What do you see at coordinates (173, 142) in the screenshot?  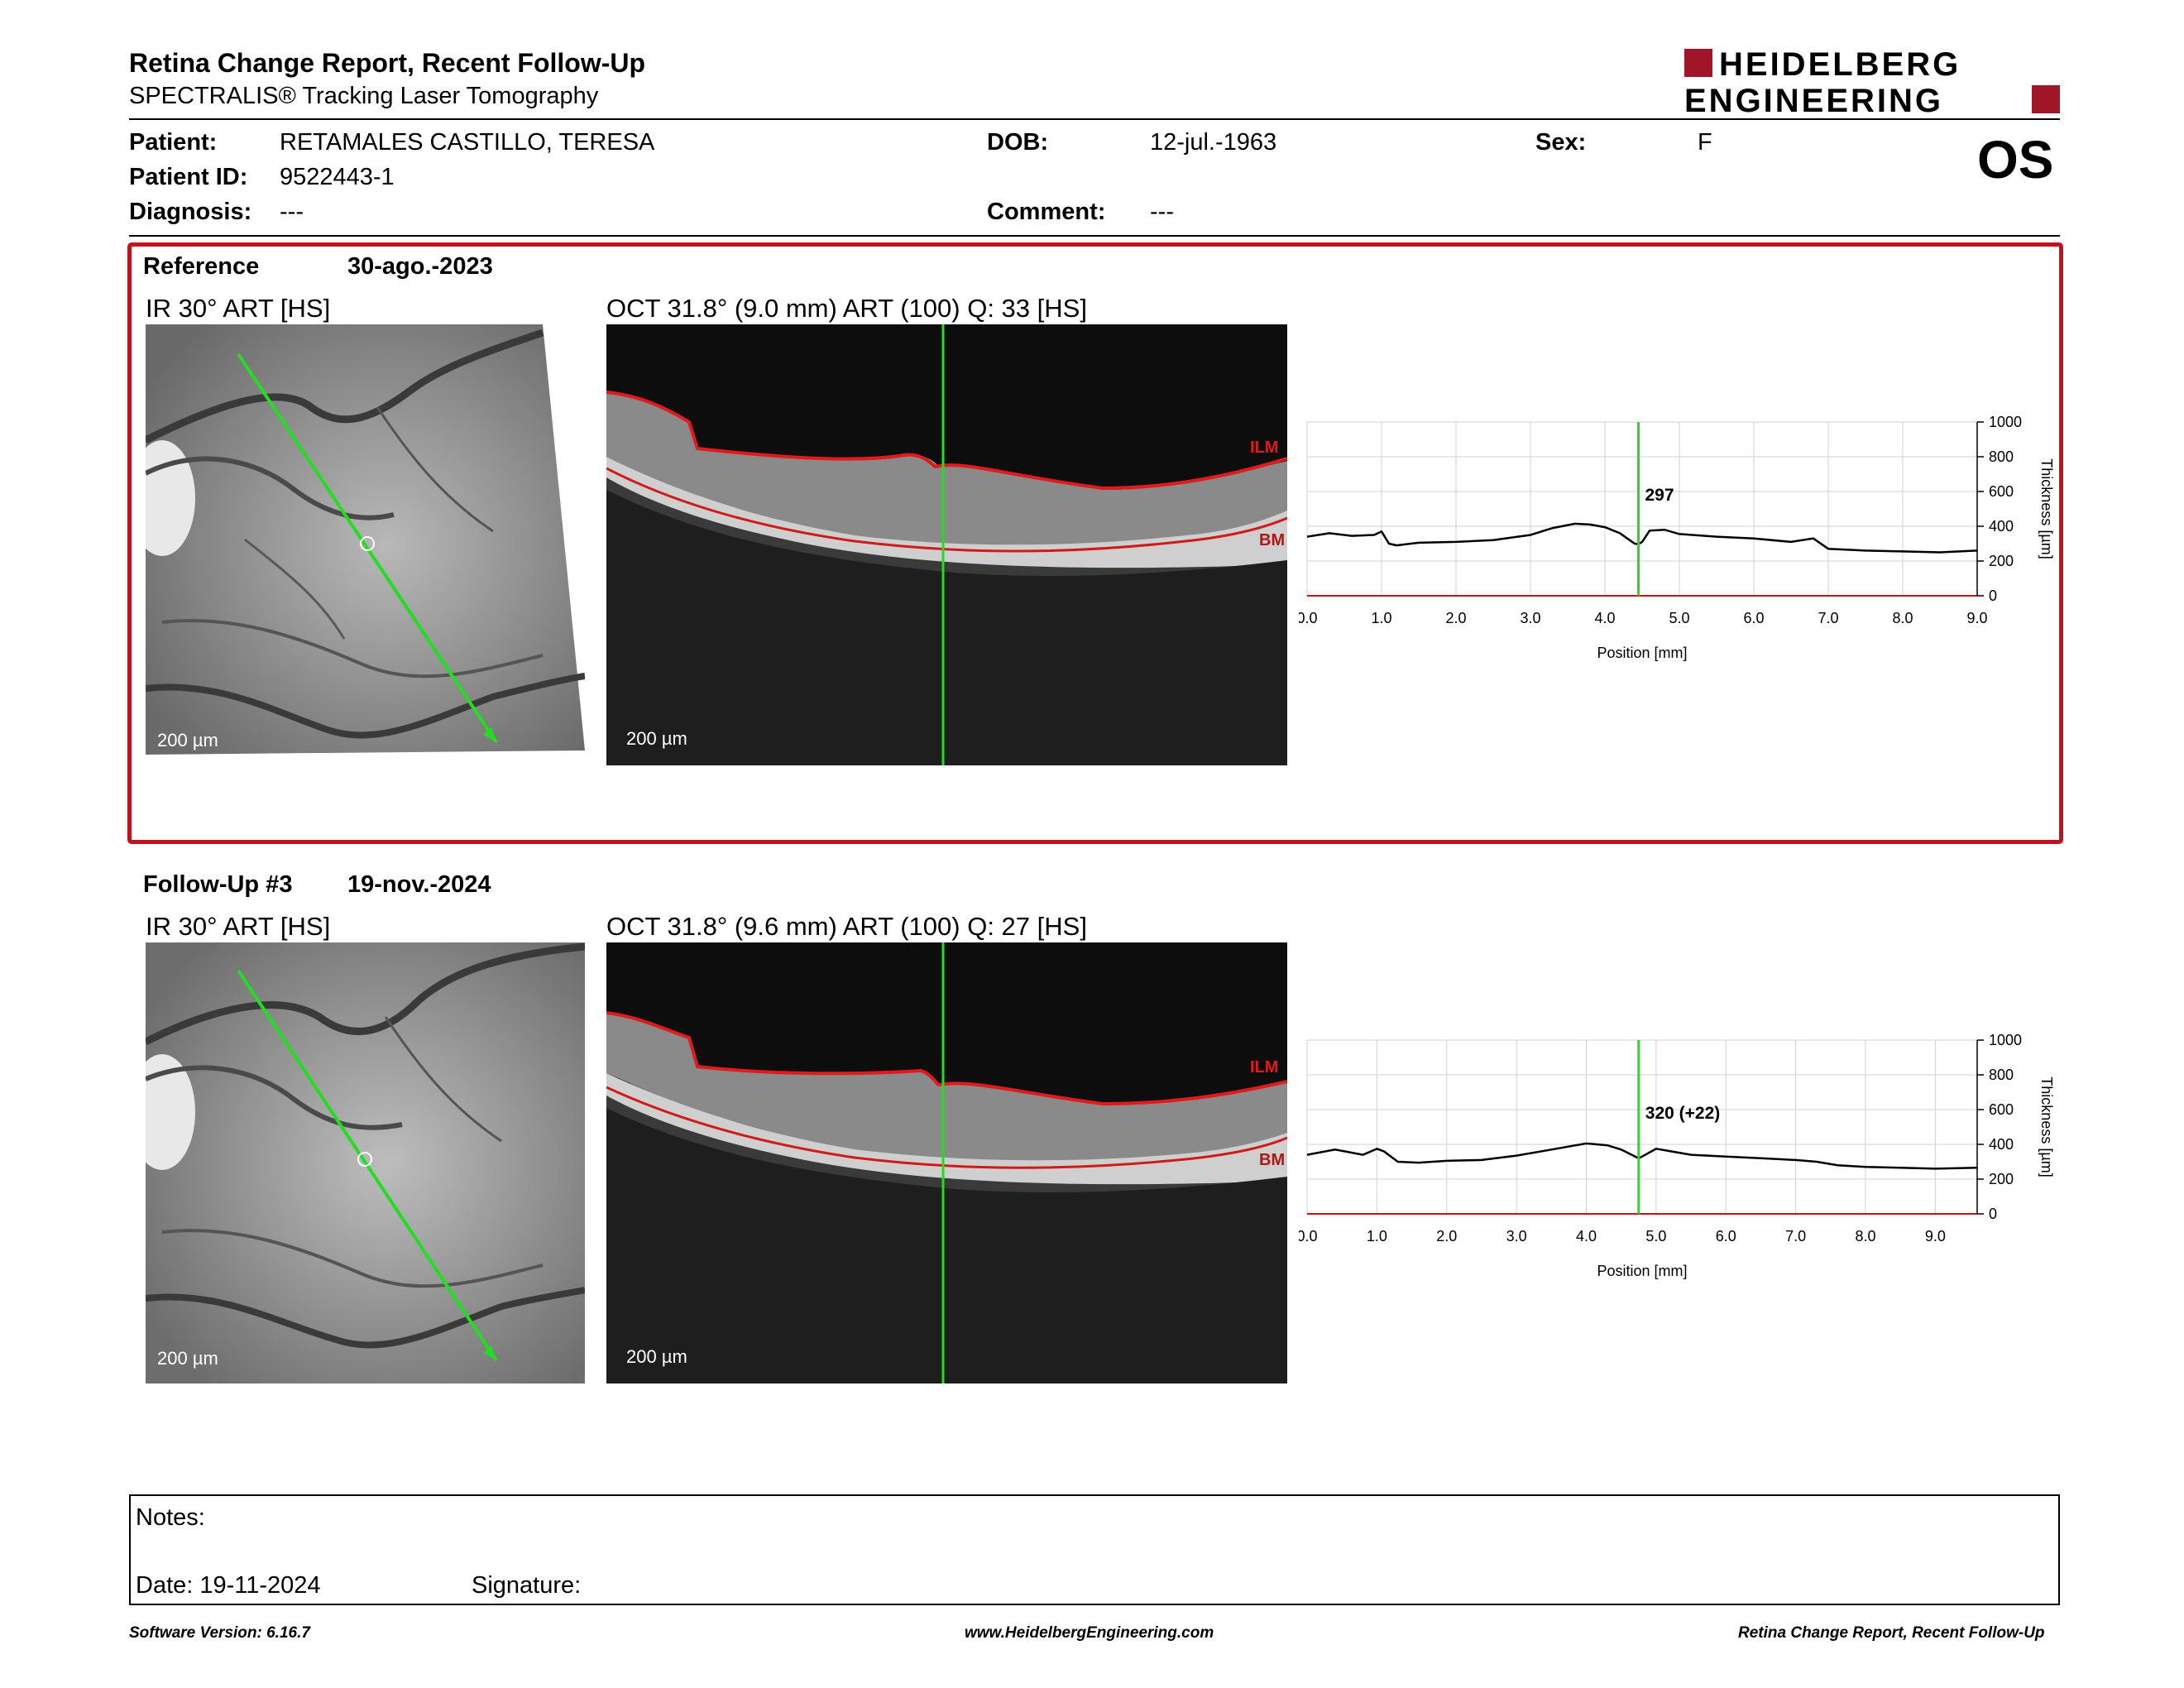 I see `patient-label: Patient:` at bounding box center [173, 142].